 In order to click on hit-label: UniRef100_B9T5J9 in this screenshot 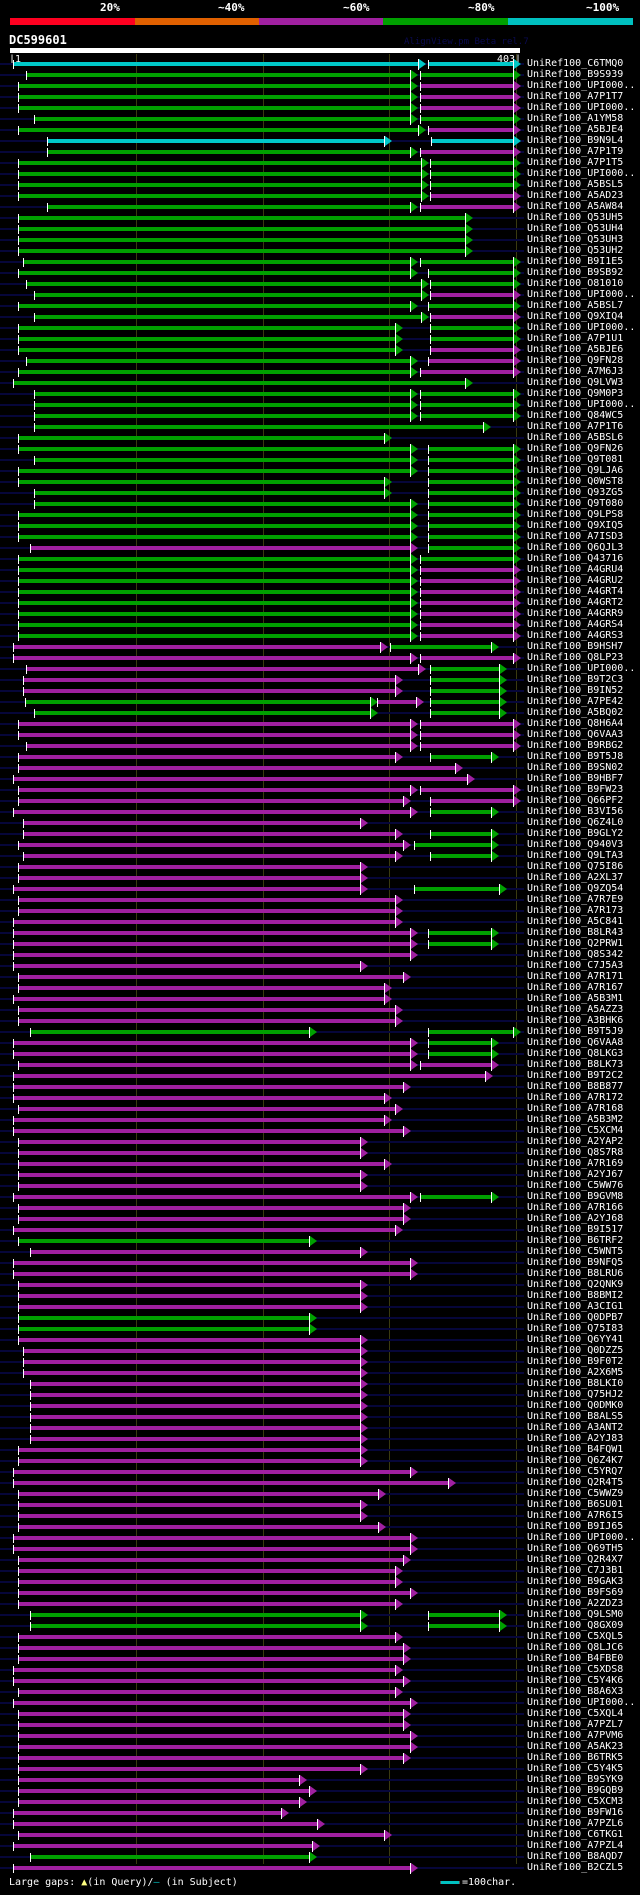, I will do `click(575, 1031)`.